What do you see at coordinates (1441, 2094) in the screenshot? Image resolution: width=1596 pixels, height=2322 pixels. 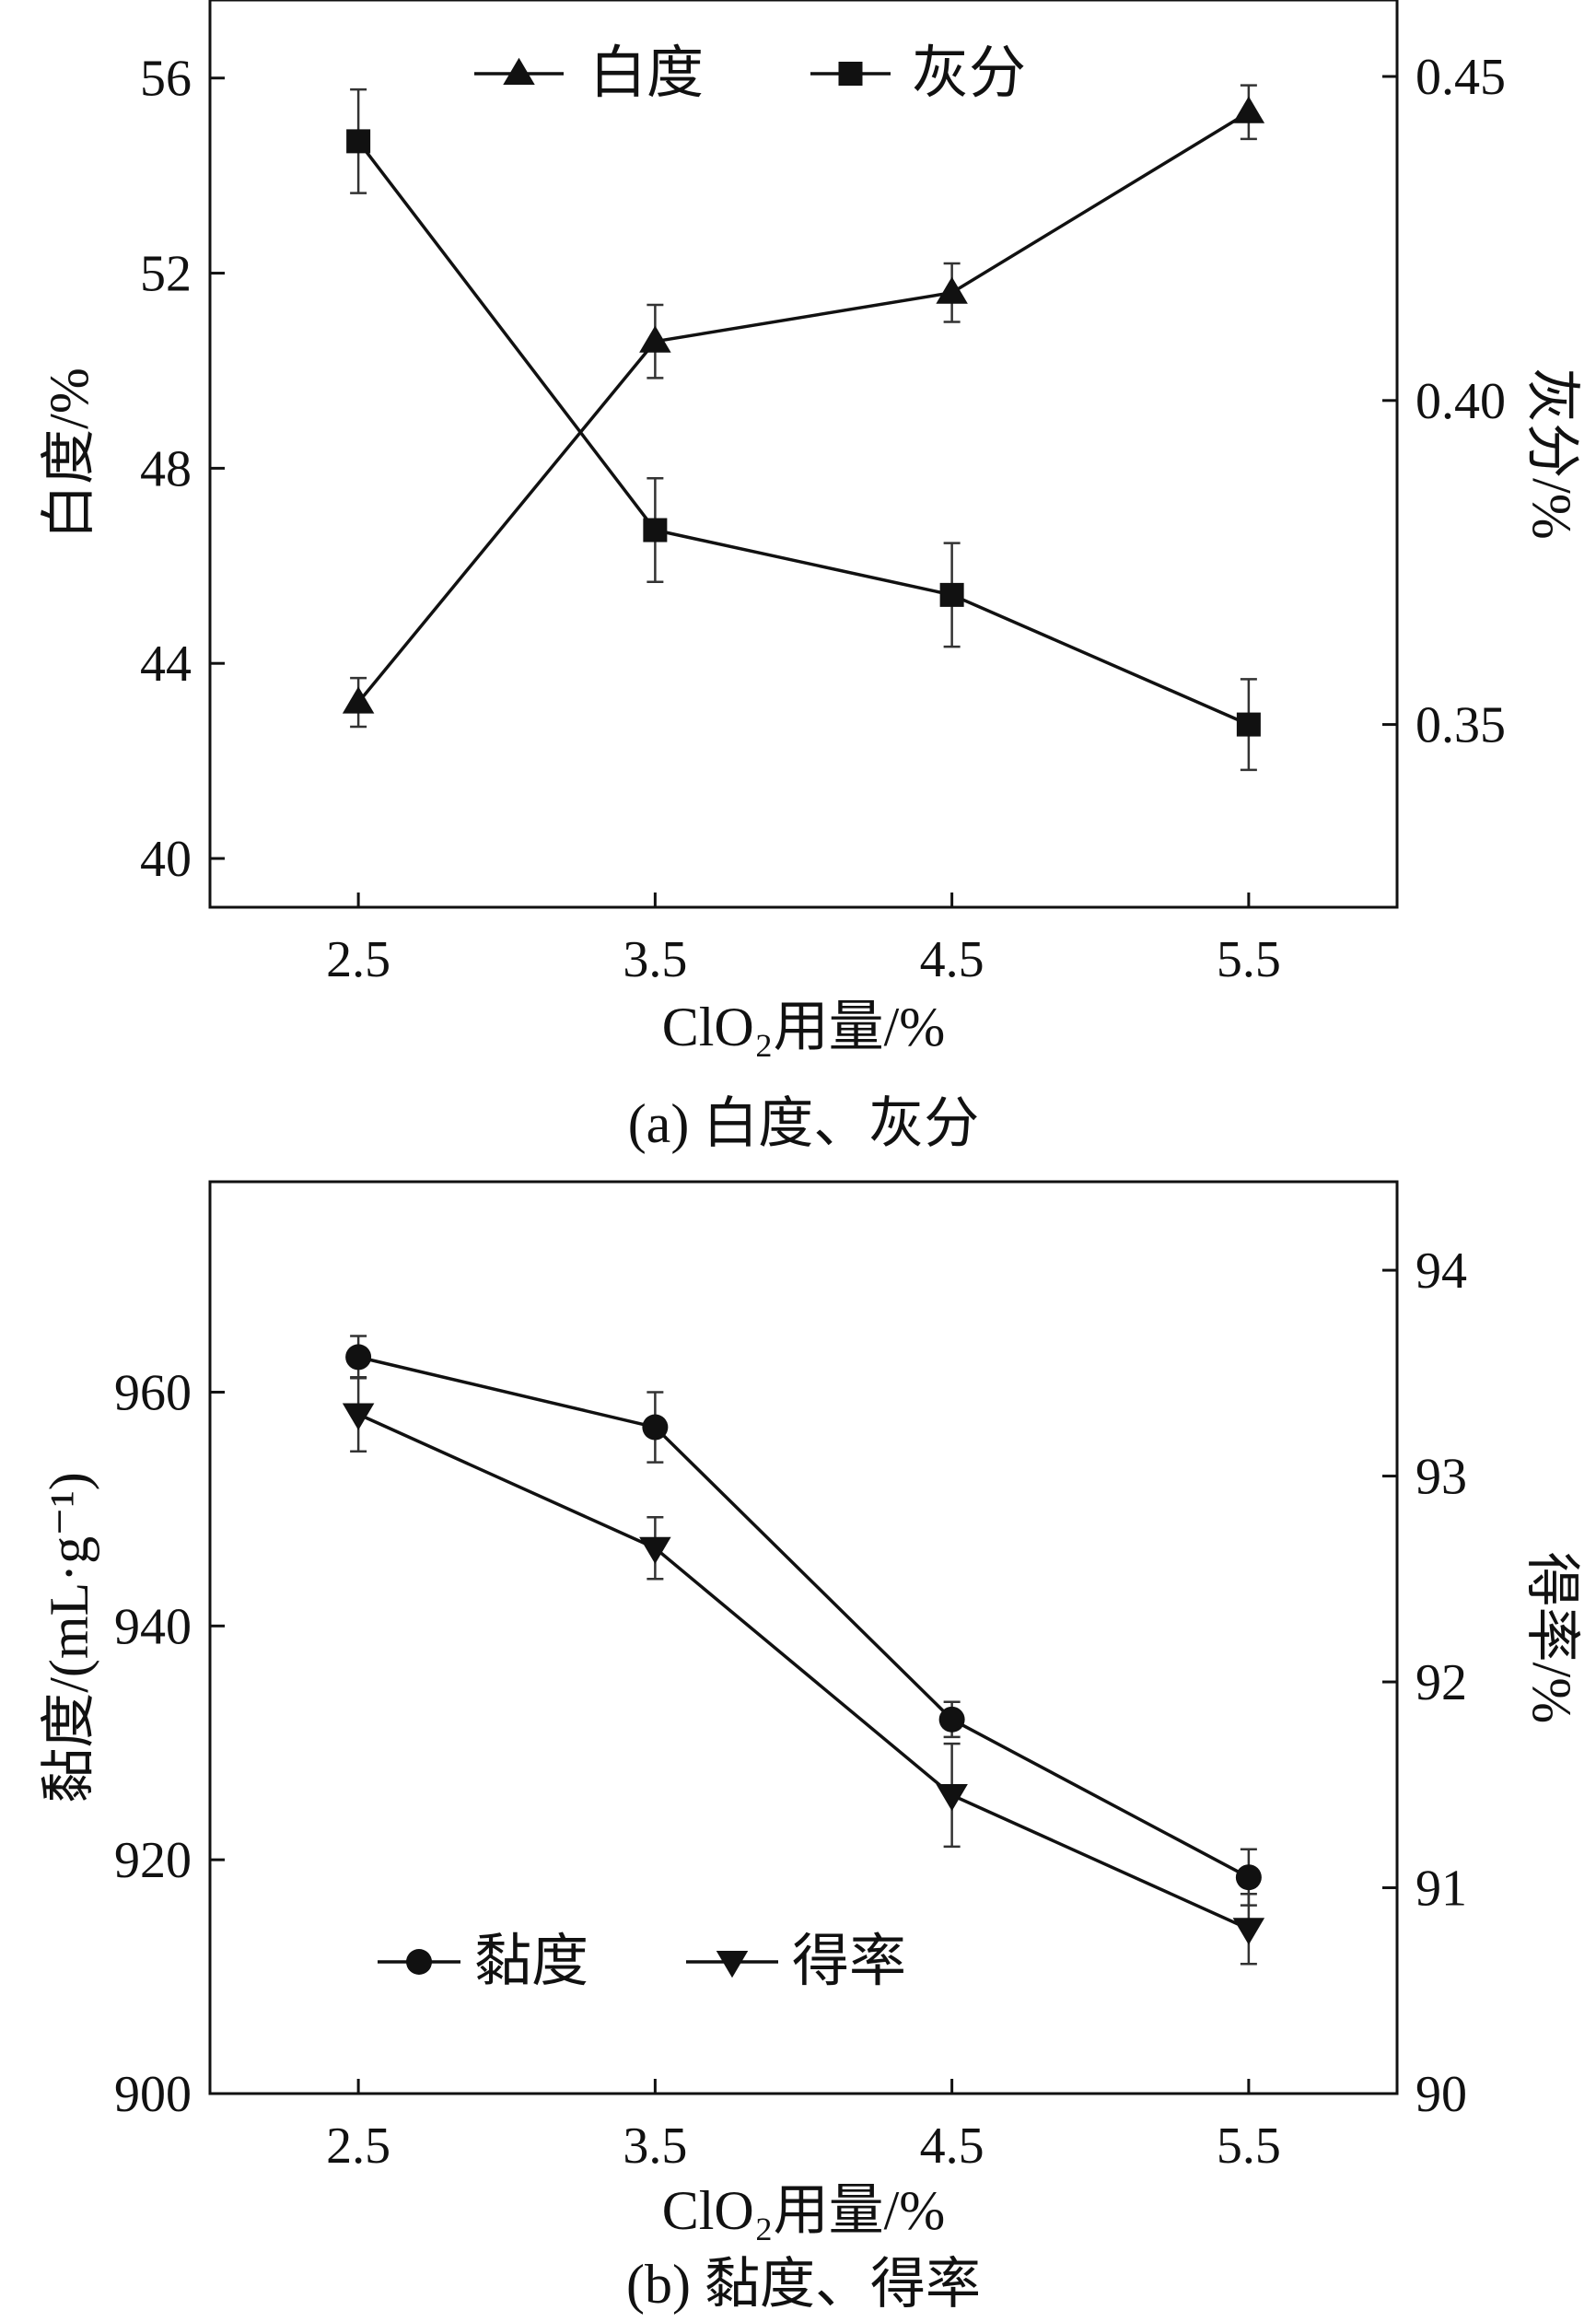 I see `right-tick-label: 90` at bounding box center [1441, 2094].